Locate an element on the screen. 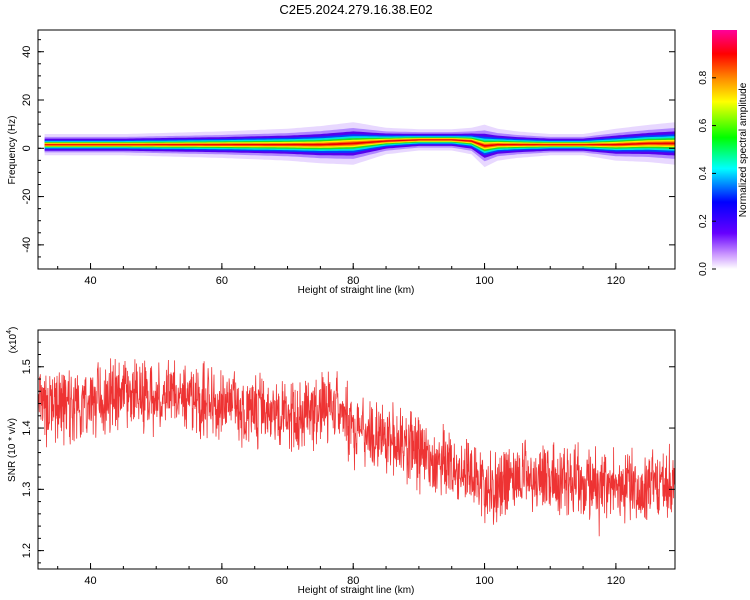 The image size is (750, 600). y-tick-label: 1.2 is located at coordinates (27, 550).